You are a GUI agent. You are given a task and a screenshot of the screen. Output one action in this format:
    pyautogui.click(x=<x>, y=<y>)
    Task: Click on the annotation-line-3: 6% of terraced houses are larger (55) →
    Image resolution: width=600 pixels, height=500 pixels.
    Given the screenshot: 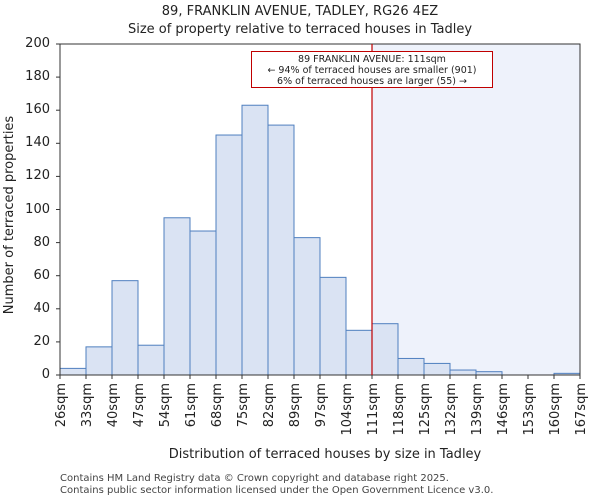 What is the action you would take?
    pyautogui.click(x=372, y=81)
    